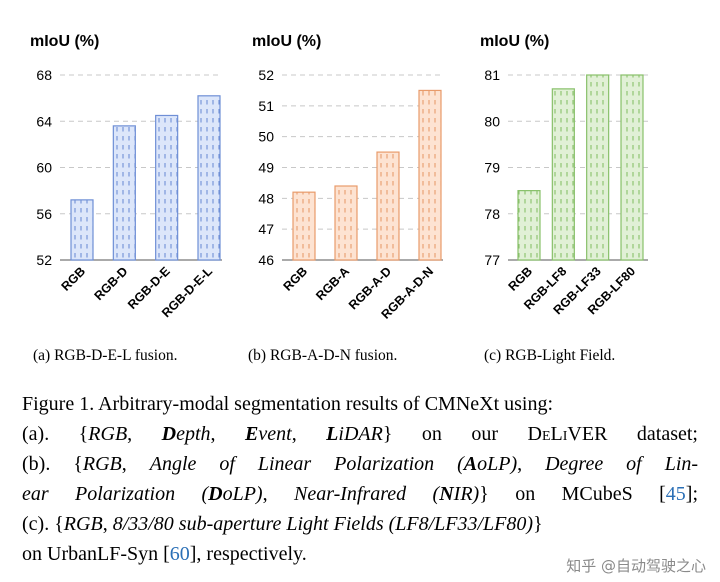  What do you see at coordinates (550, 355) in the screenshot?
I see `caption-c: (c) RGB-Light Field.` at bounding box center [550, 355].